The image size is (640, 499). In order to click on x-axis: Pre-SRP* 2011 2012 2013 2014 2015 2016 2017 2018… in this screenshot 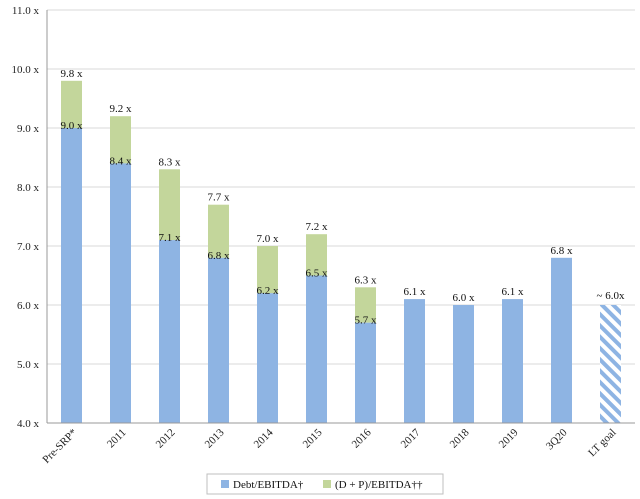, I will do `click(337, 444)`.